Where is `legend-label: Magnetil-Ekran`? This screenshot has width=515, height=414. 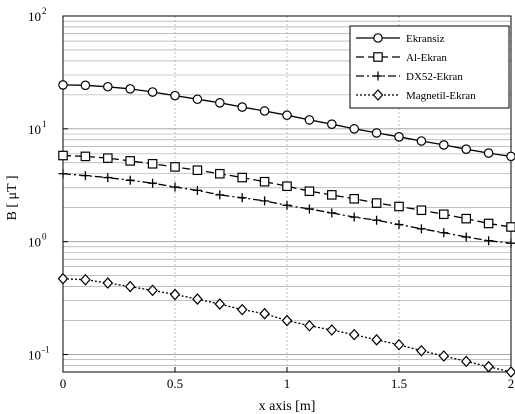
legend-label: Magnetil-Ekran is located at coordinates (441, 96).